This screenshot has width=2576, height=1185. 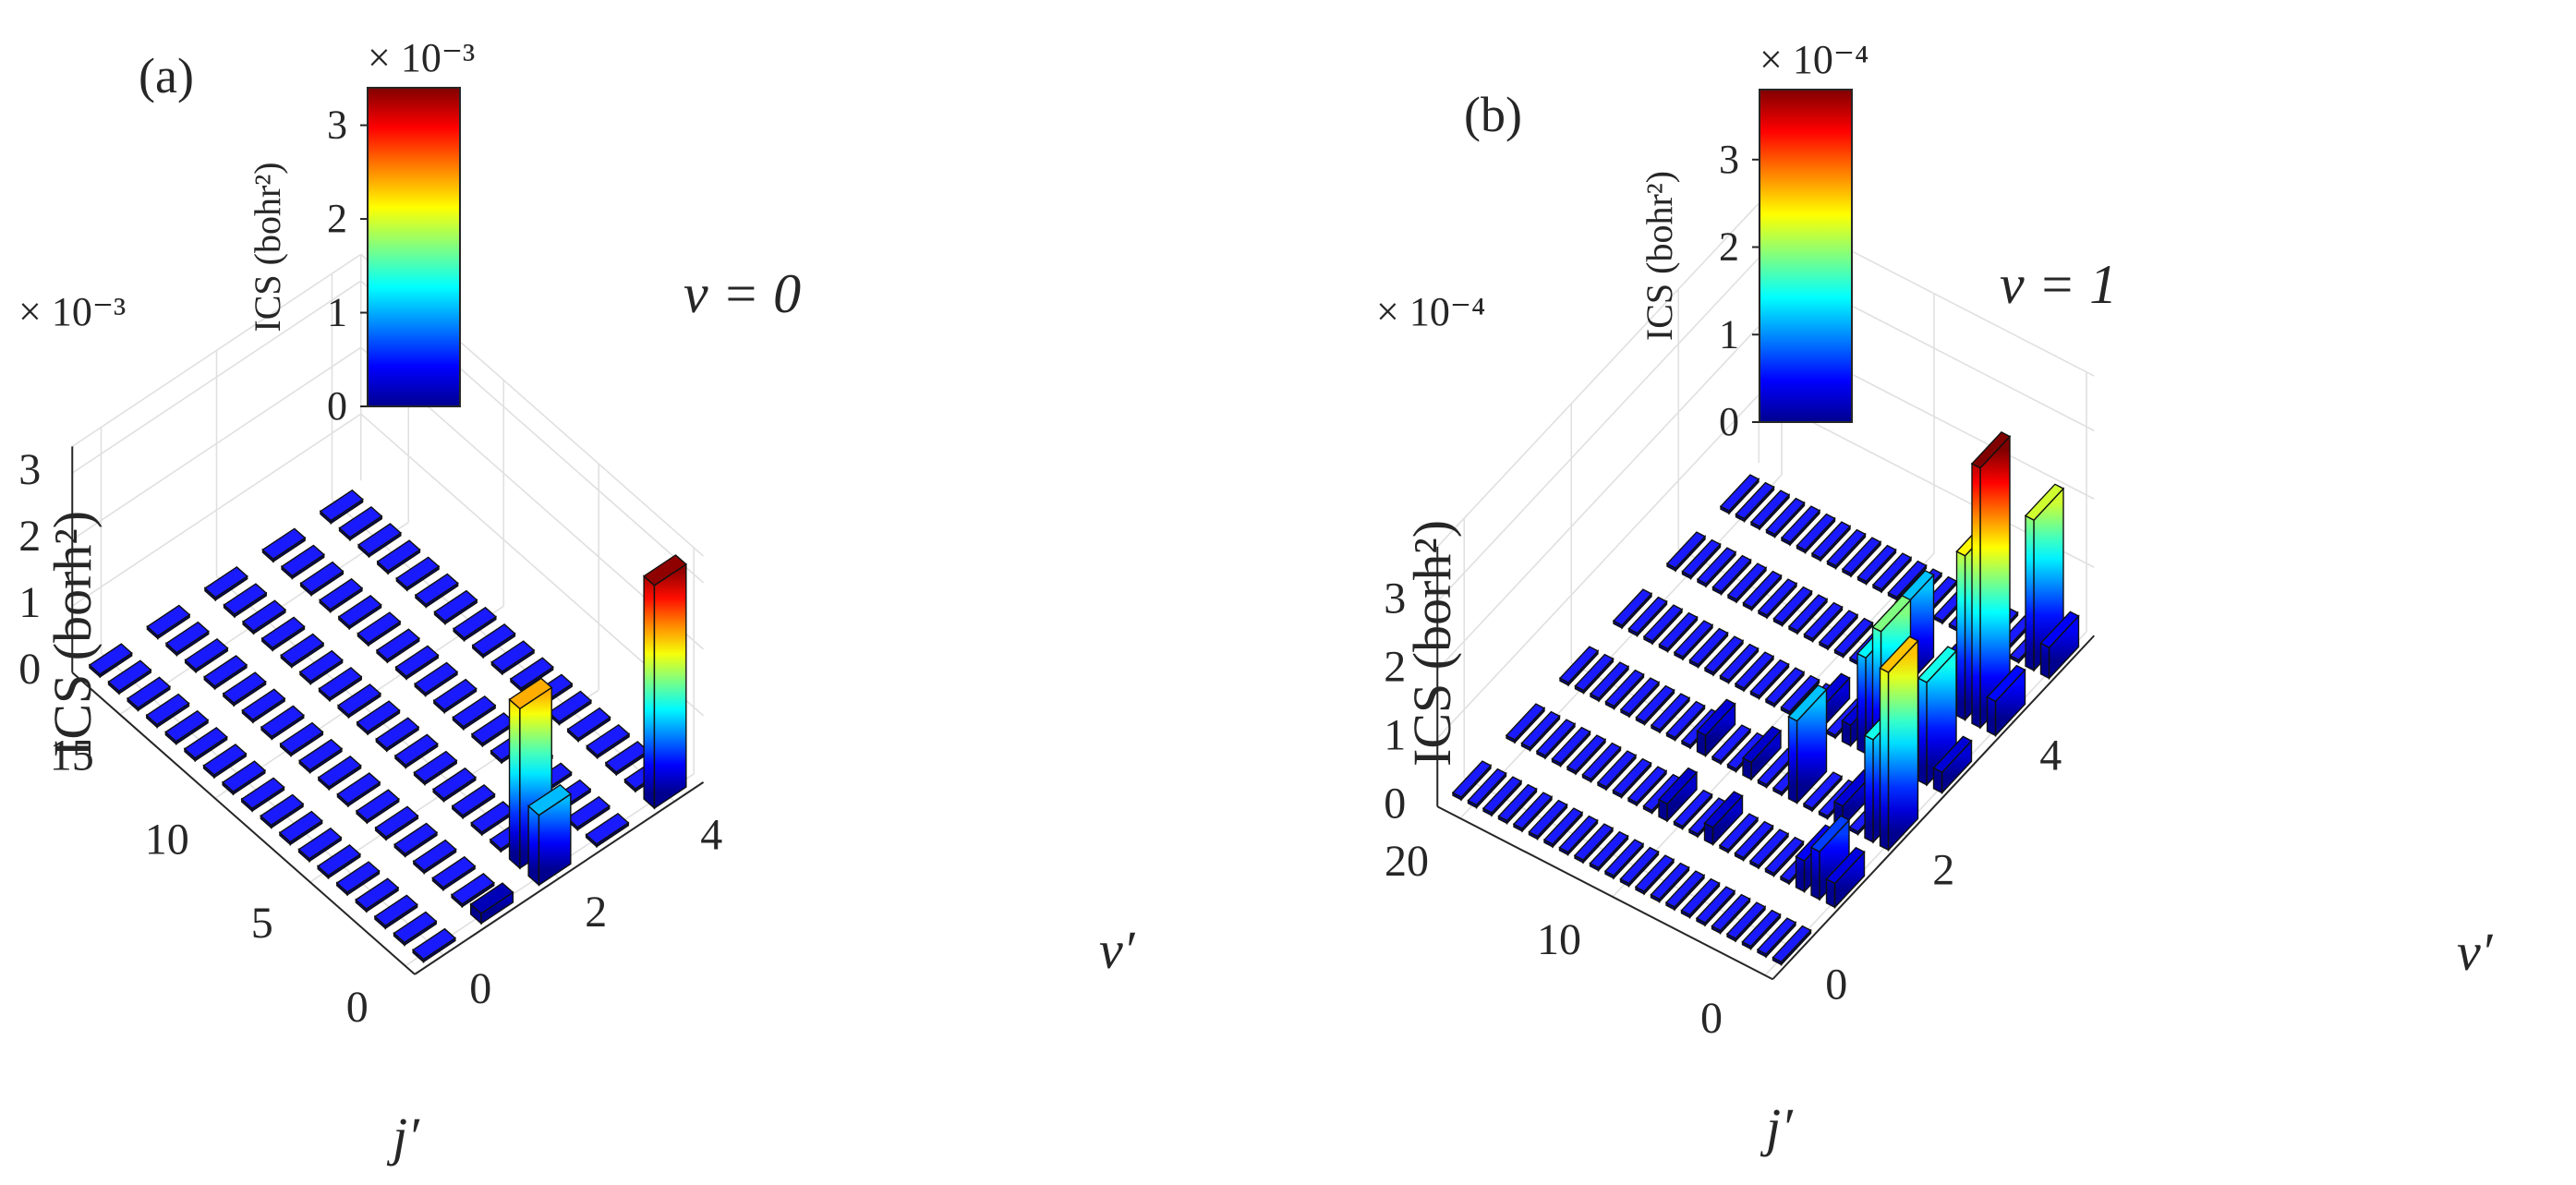 What do you see at coordinates (1395, 803) in the screenshot?
I see `z-tick-label: 0` at bounding box center [1395, 803].